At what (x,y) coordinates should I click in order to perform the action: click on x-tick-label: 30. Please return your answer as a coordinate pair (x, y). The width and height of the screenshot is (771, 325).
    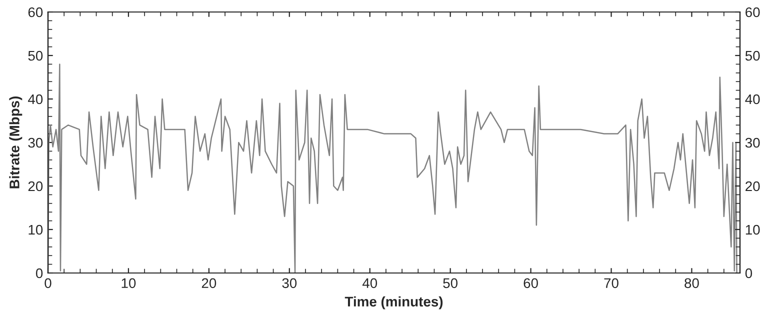
    Looking at the image, I should click on (289, 283).